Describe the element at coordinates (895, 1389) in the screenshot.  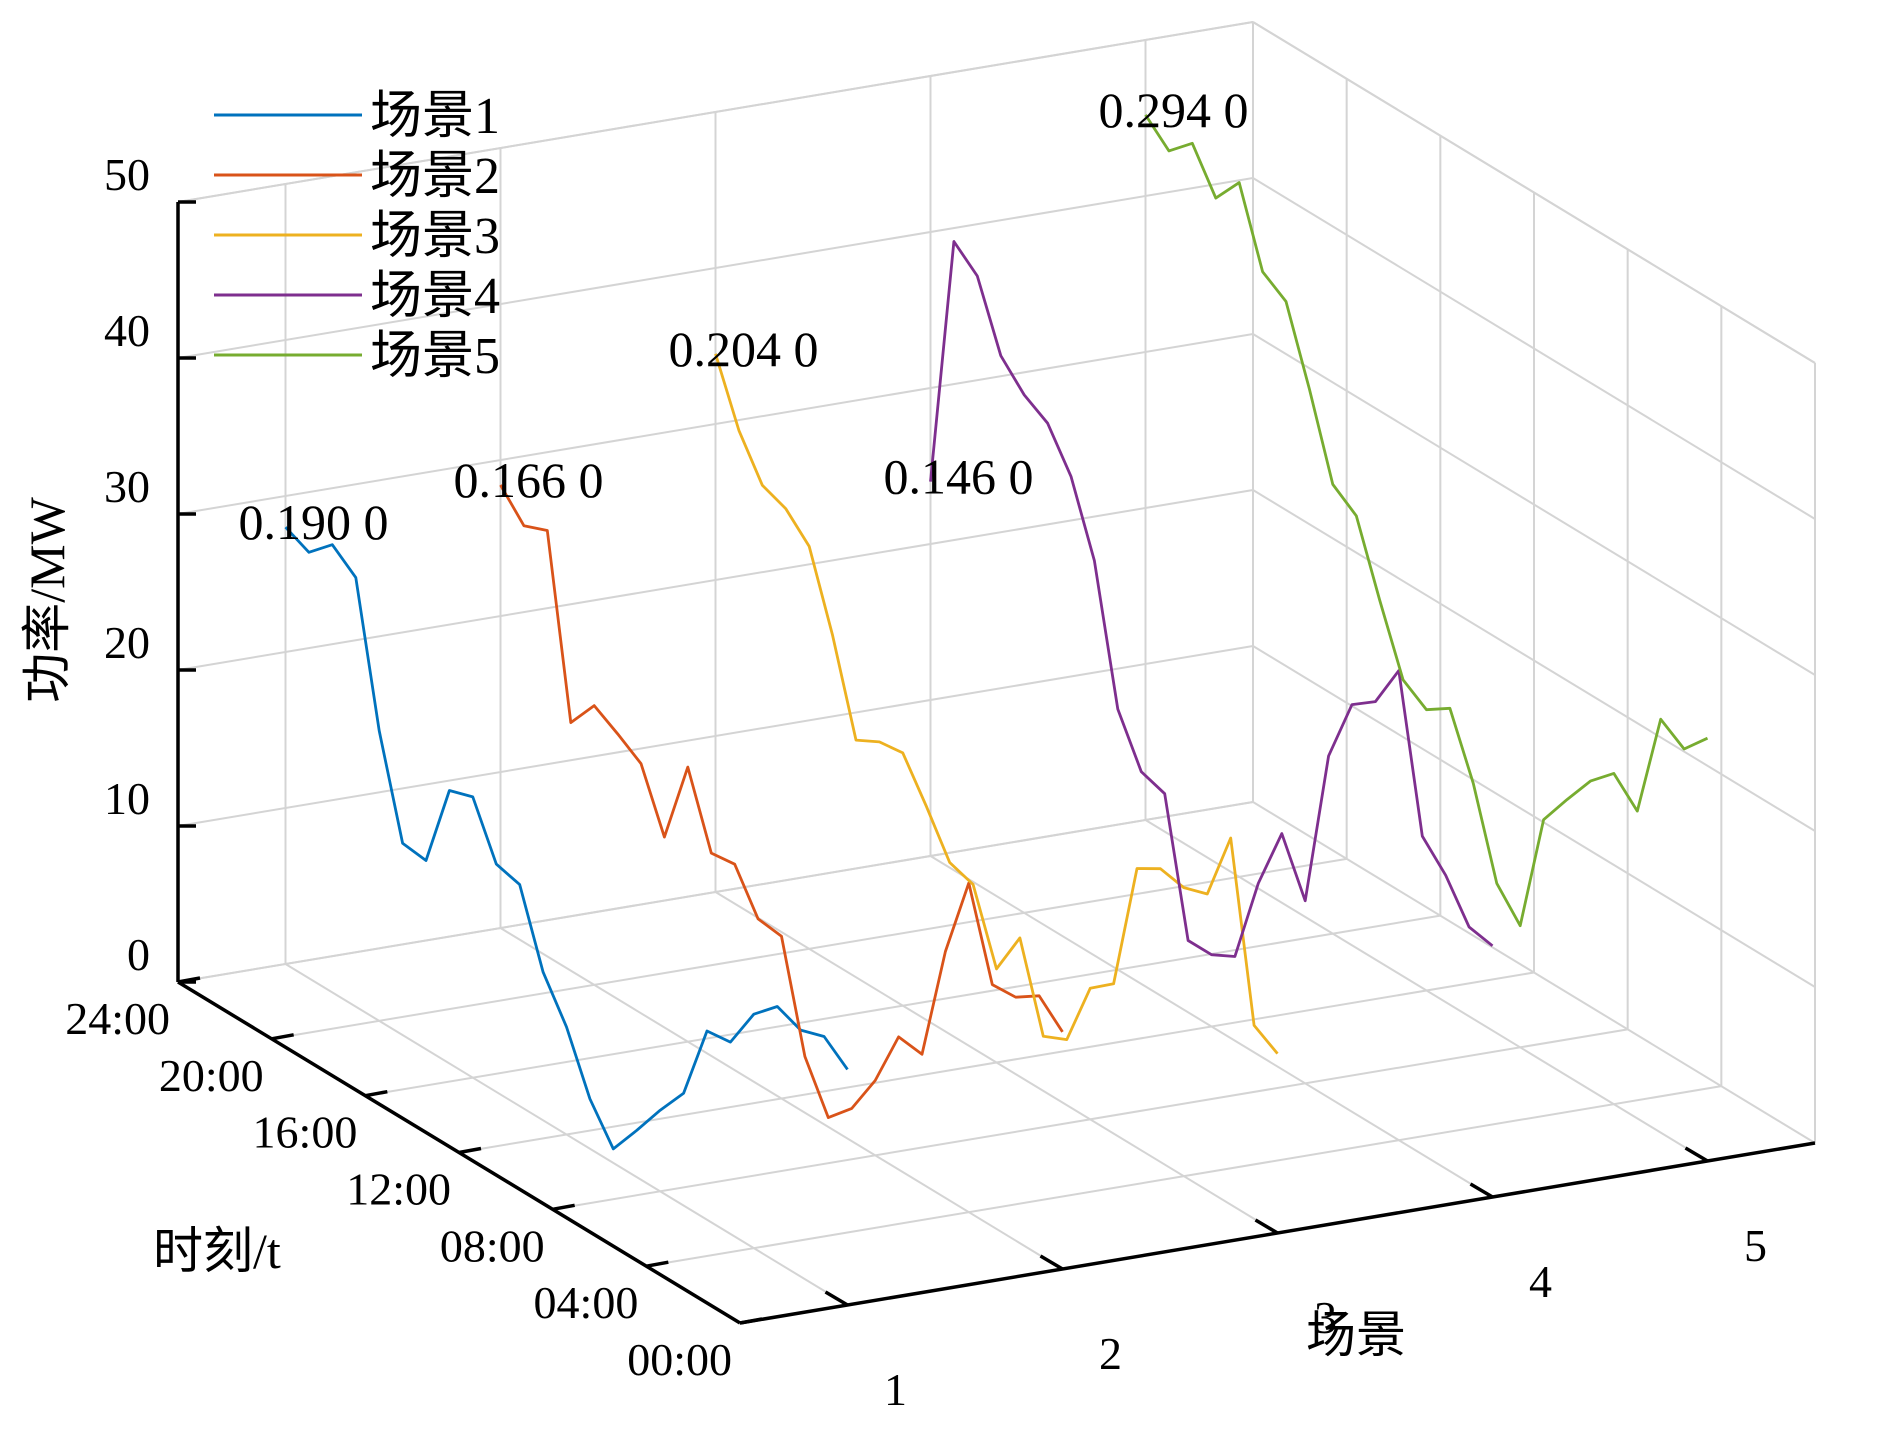
I see `x-tick-label: 1` at that location.